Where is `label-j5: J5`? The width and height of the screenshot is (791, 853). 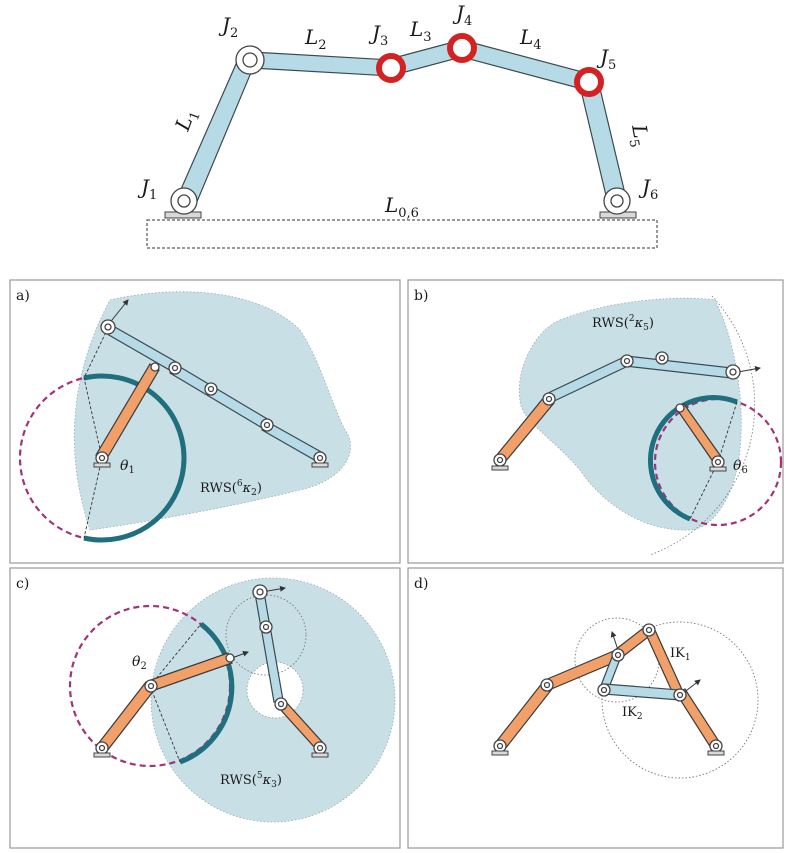
label-j5: J5 is located at coordinates (606, 59).